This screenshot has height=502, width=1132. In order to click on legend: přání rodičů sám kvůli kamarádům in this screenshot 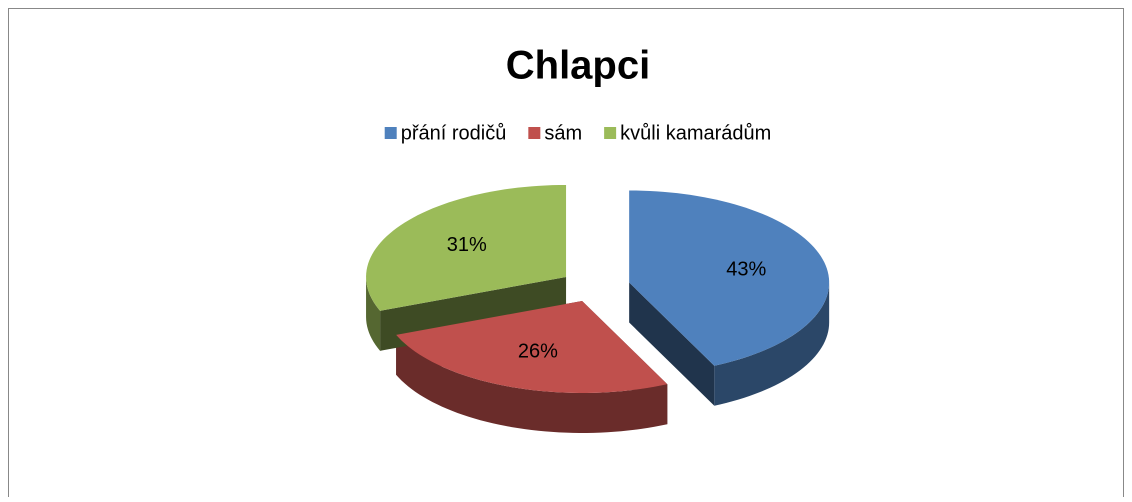, I will do `click(577, 133)`.